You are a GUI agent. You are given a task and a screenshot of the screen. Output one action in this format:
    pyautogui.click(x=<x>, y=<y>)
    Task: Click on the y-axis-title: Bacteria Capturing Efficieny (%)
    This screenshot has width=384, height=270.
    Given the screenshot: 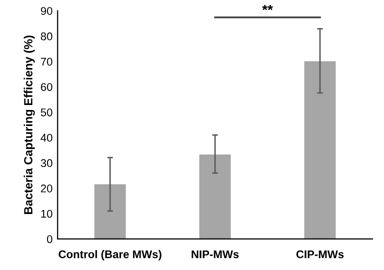 What is the action you would take?
    pyautogui.click(x=29, y=125)
    